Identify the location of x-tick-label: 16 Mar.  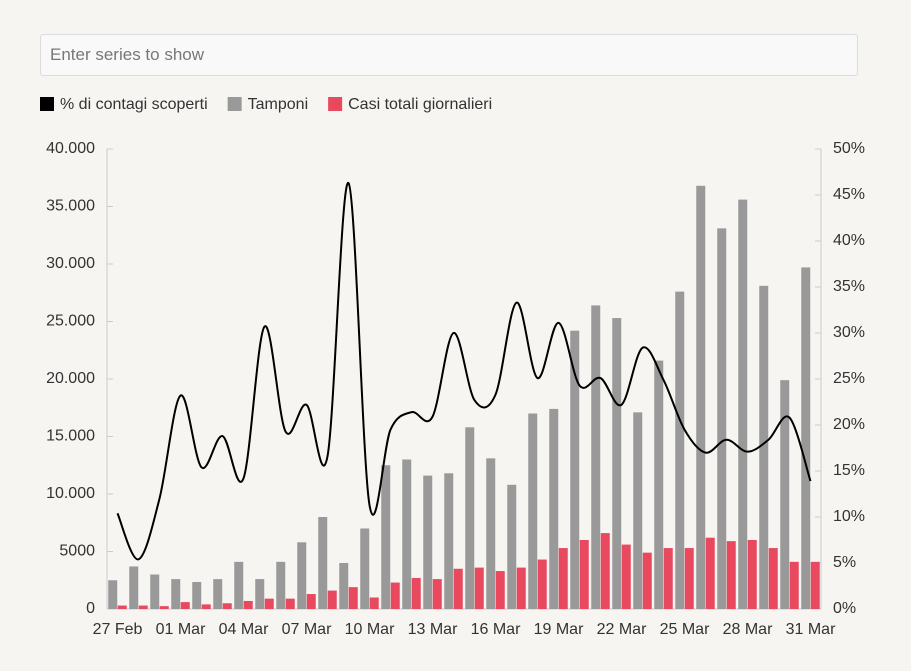
(496, 629).